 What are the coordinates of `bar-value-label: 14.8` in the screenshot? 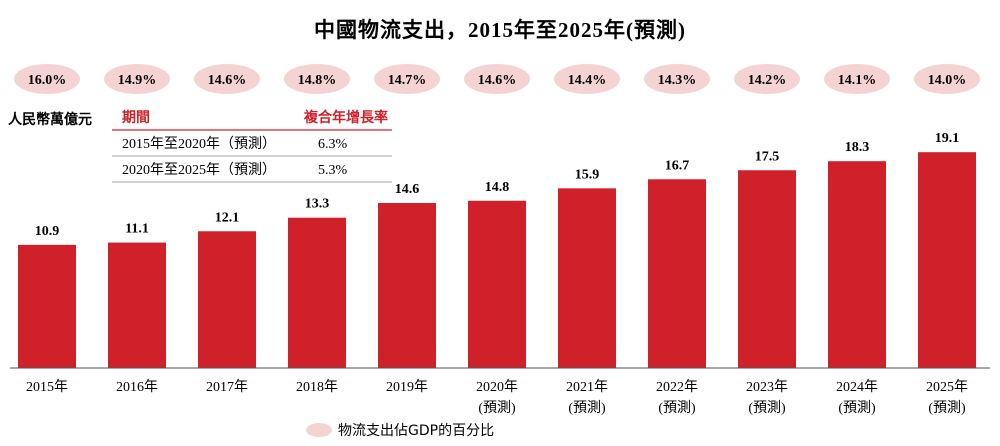 It's located at (497, 187).